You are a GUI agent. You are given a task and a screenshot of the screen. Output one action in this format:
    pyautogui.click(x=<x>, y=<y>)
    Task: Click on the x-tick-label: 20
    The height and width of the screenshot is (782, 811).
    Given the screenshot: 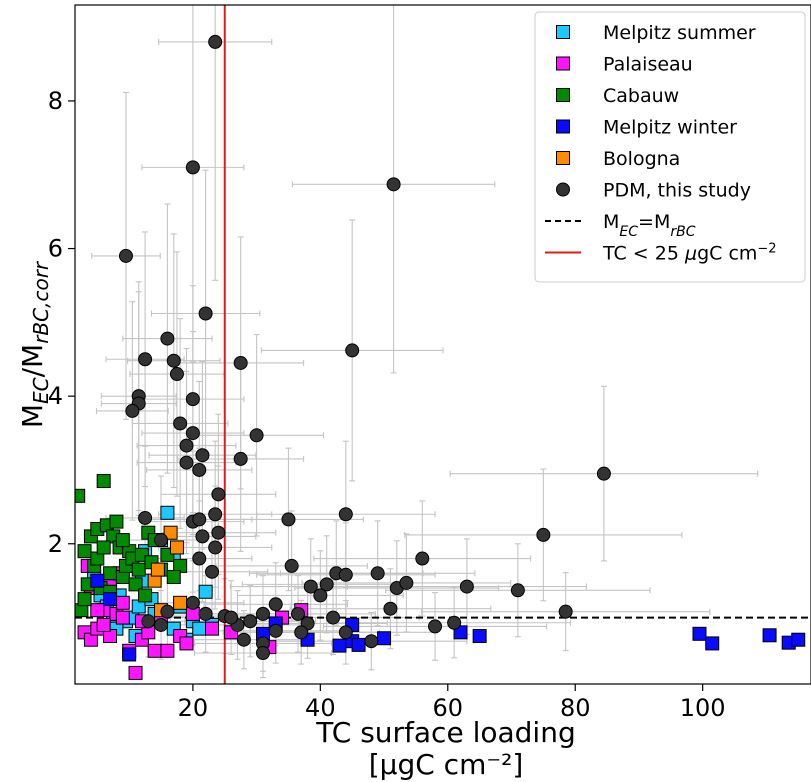 What is the action you would take?
    pyautogui.click(x=193, y=708)
    